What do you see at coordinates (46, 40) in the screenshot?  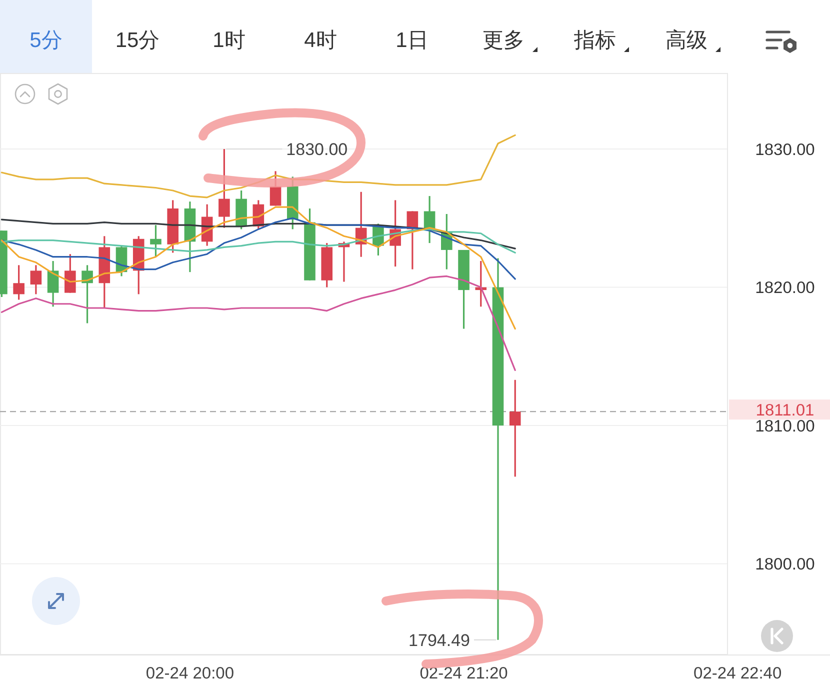 I see `text: 5分` at bounding box center [46, 40].